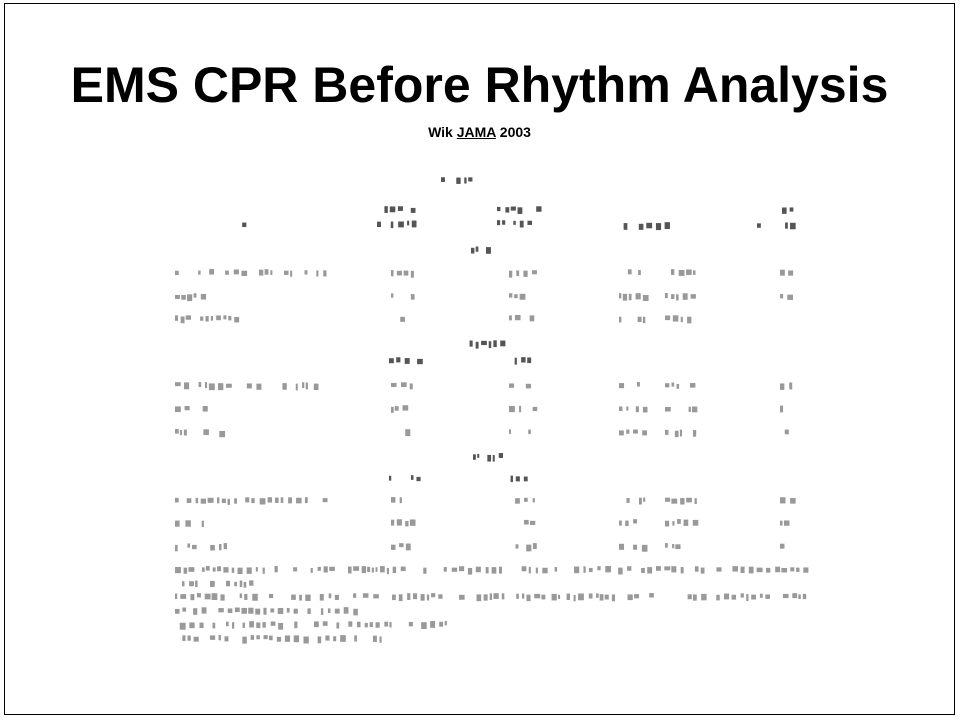  I want to click on citation-journal: JAMA, so click(476, 132).